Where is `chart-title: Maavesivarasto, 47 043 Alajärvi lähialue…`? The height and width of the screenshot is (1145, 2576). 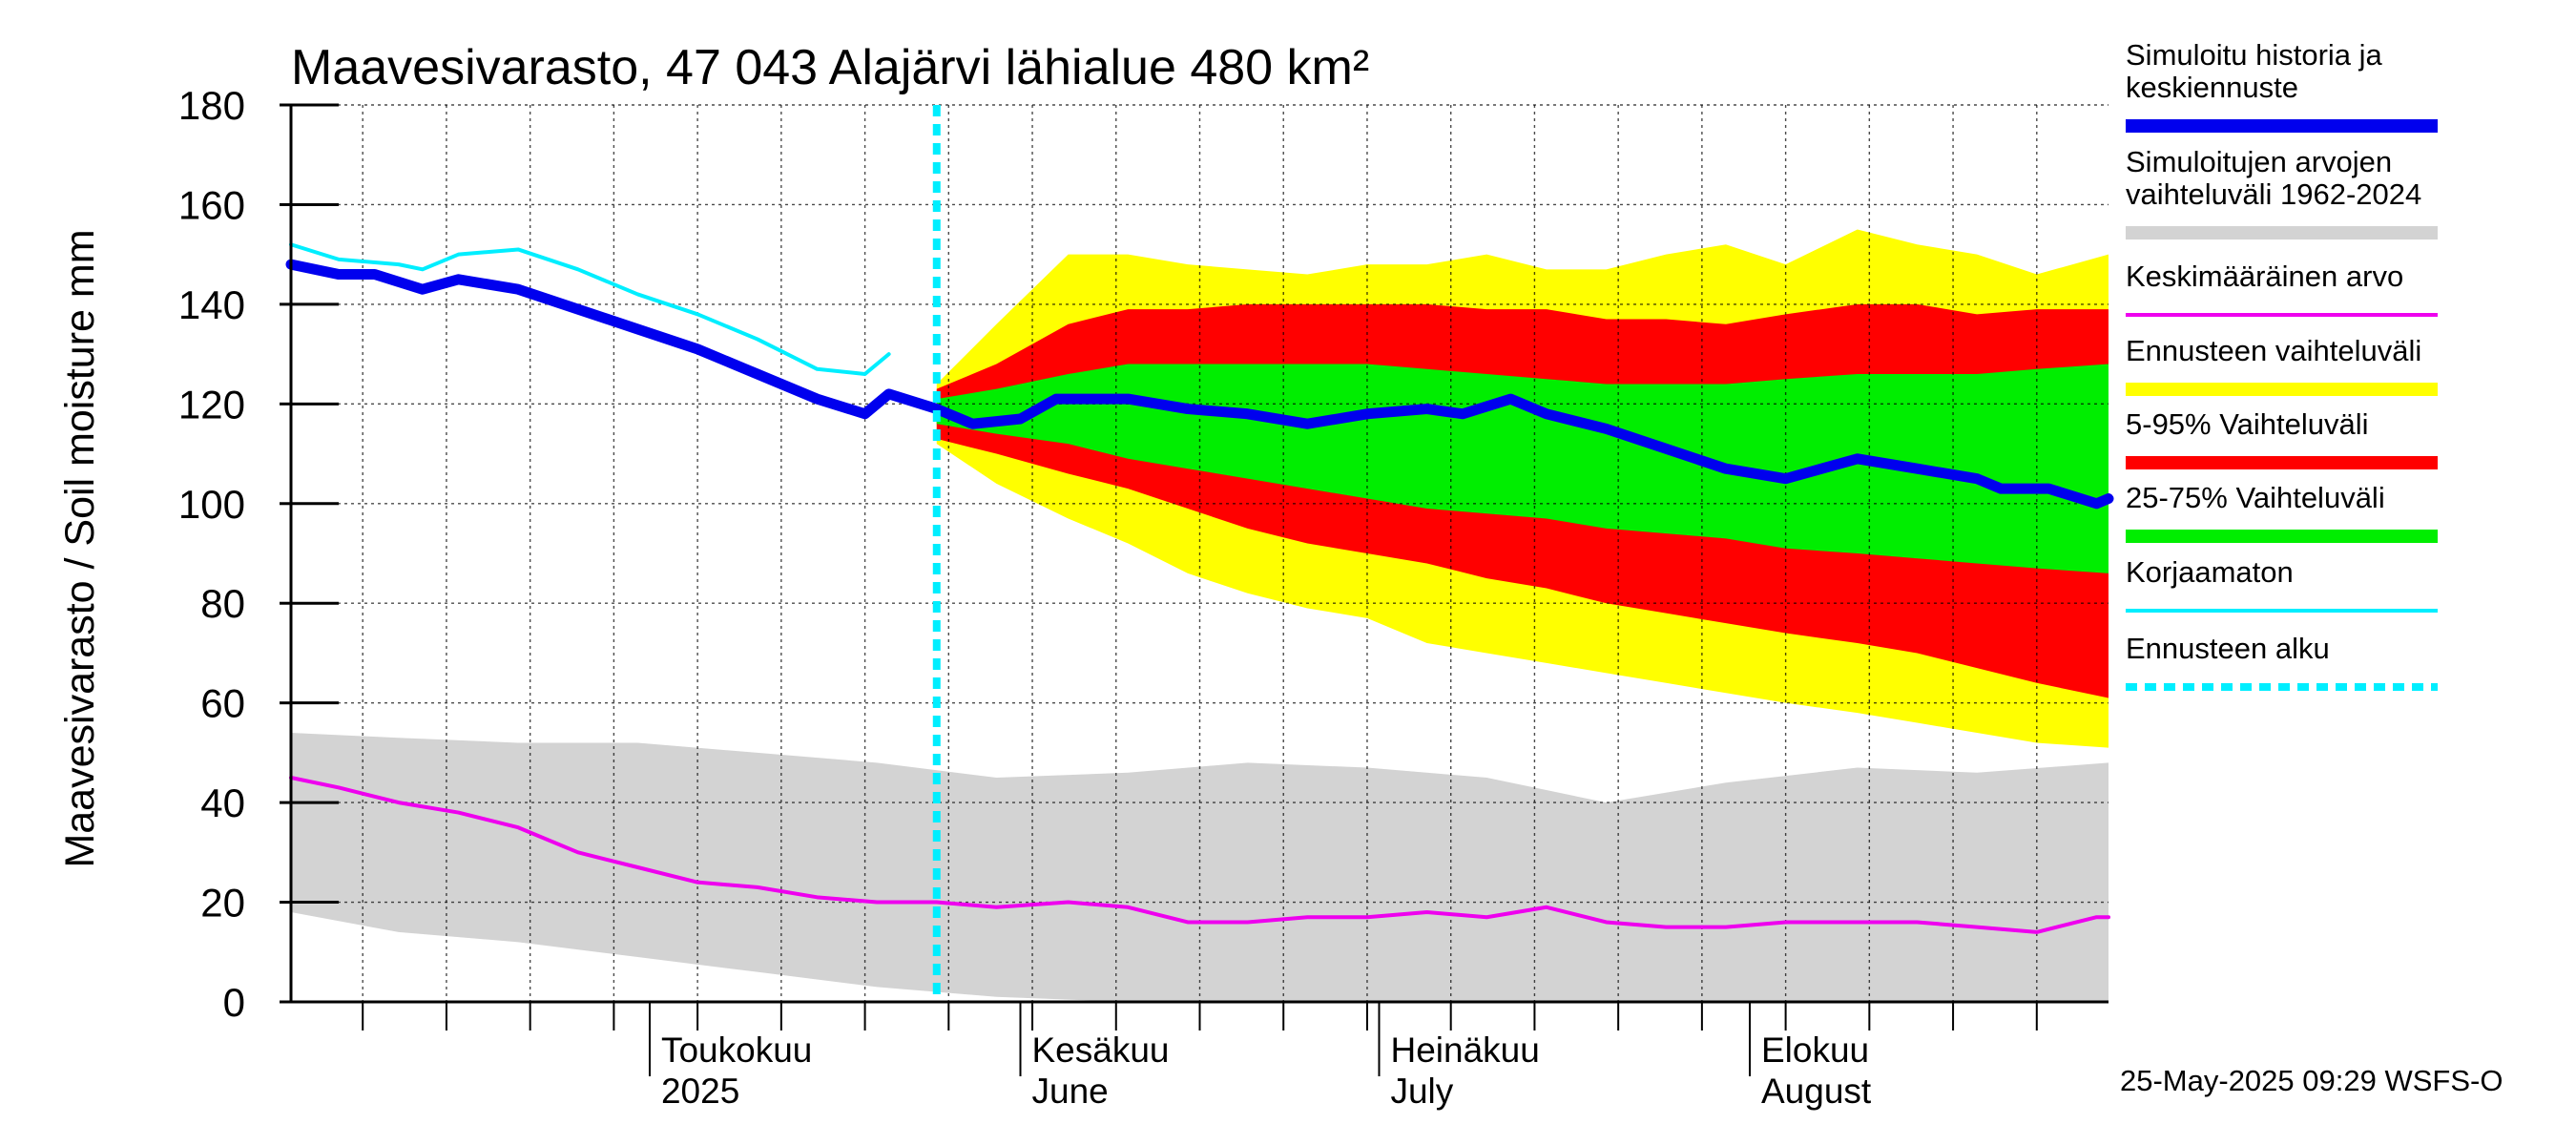
chart-title: Maavesivarasto, 47 043 Alajärvi lähialue… is located at coordinates (830, 67).